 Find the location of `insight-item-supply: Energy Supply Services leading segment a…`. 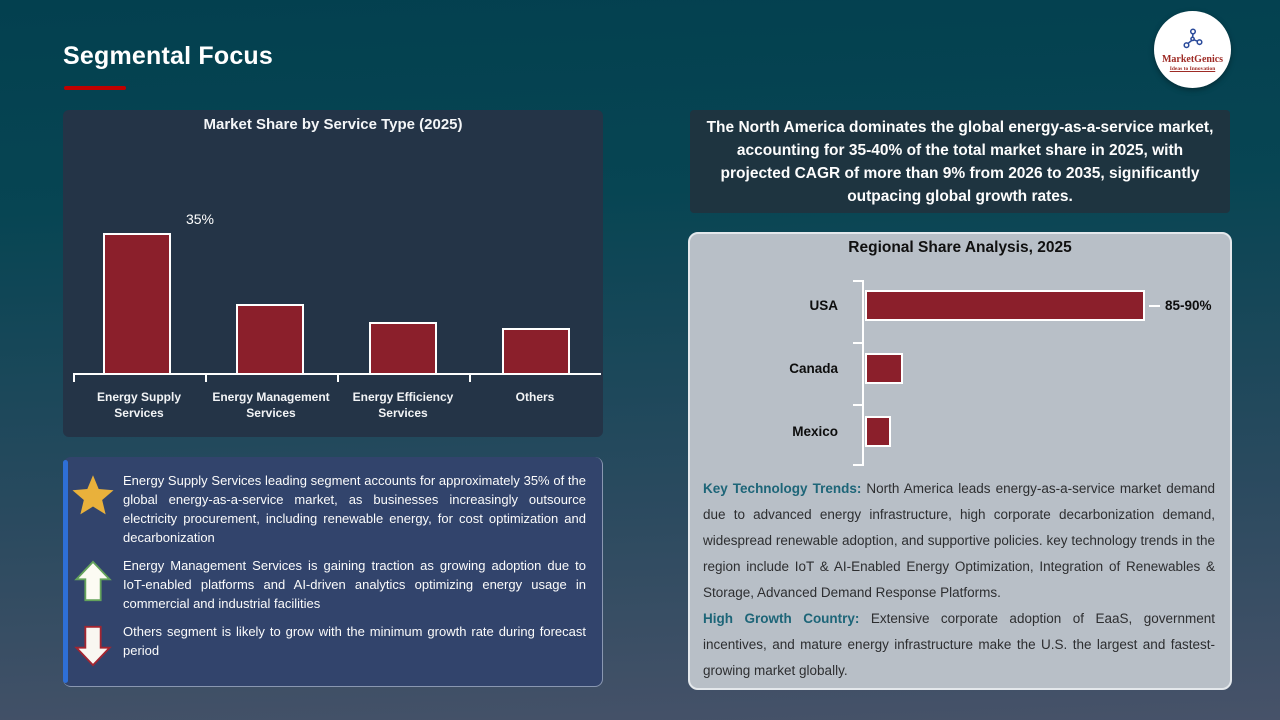

insight-item-supply: Energy Supply Services leading segment a… is located at coordinates (327, 509).